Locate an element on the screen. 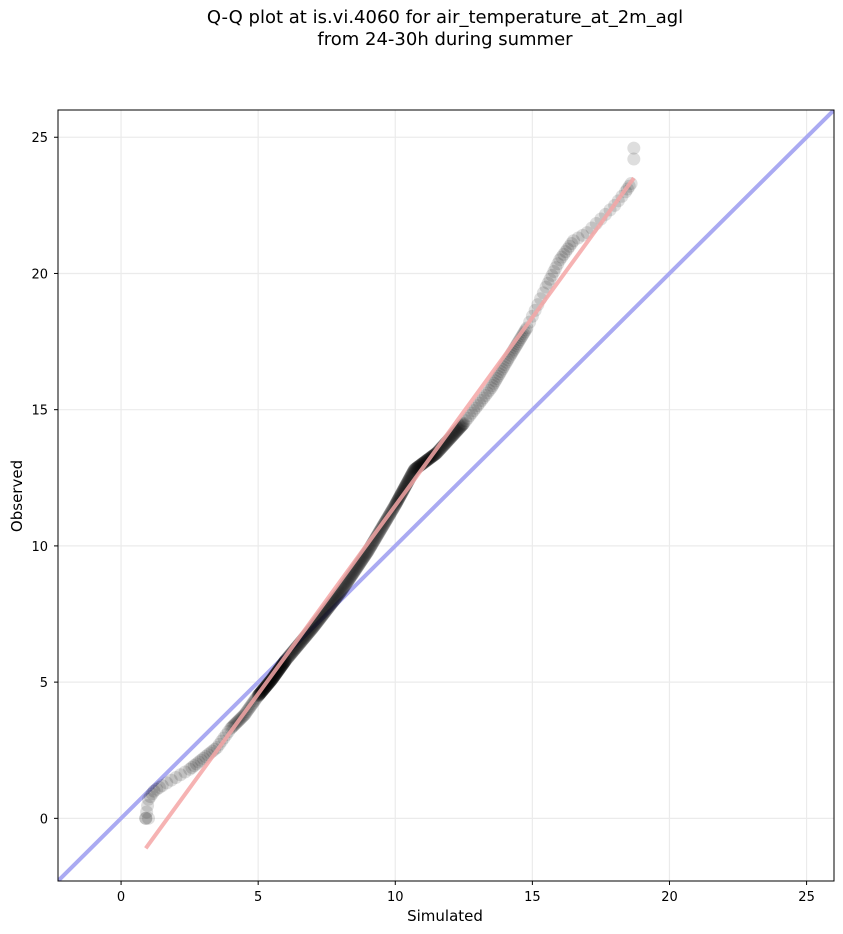 The height and width of the screenshot is (934, 843). y-tick-label: 10 is located at coordinates (39, 547).